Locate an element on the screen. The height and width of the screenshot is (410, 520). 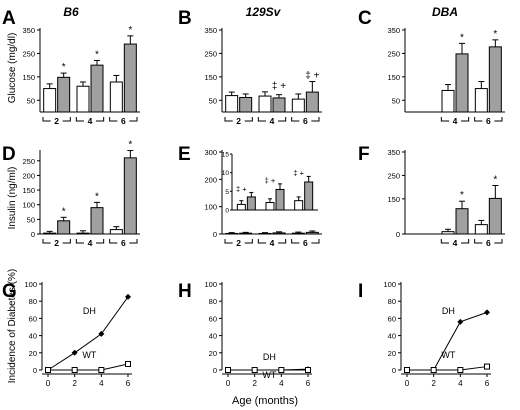
panel-d: 0 50 100 150 200 250 * 2 * 4 * 6 is located at coordinates (81, 194).